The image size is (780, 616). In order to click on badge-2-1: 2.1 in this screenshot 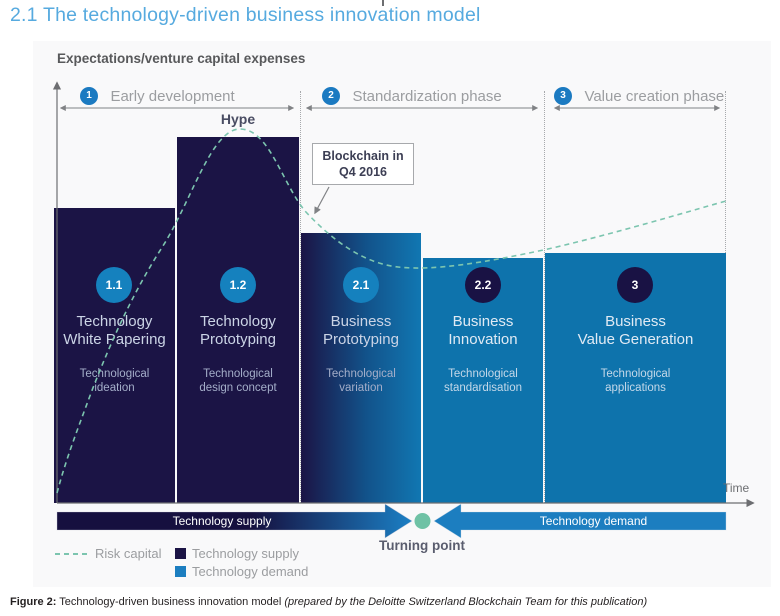, I will do `click(361, 285)`.